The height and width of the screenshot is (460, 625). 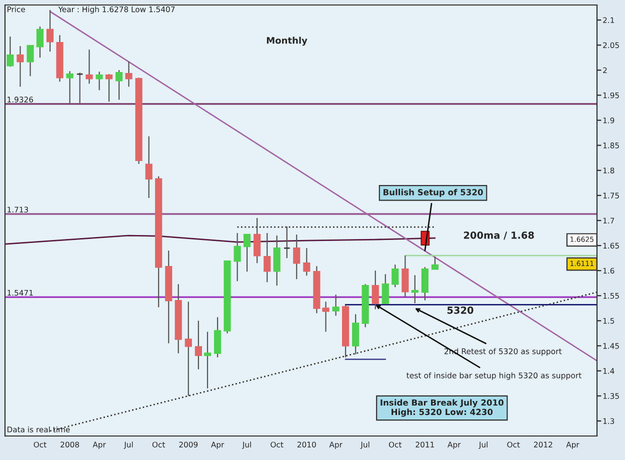 I want to click on annotation: Inside Bar Break July 2010 High: 5320 Low: 4230, so click(x=442, y=408).